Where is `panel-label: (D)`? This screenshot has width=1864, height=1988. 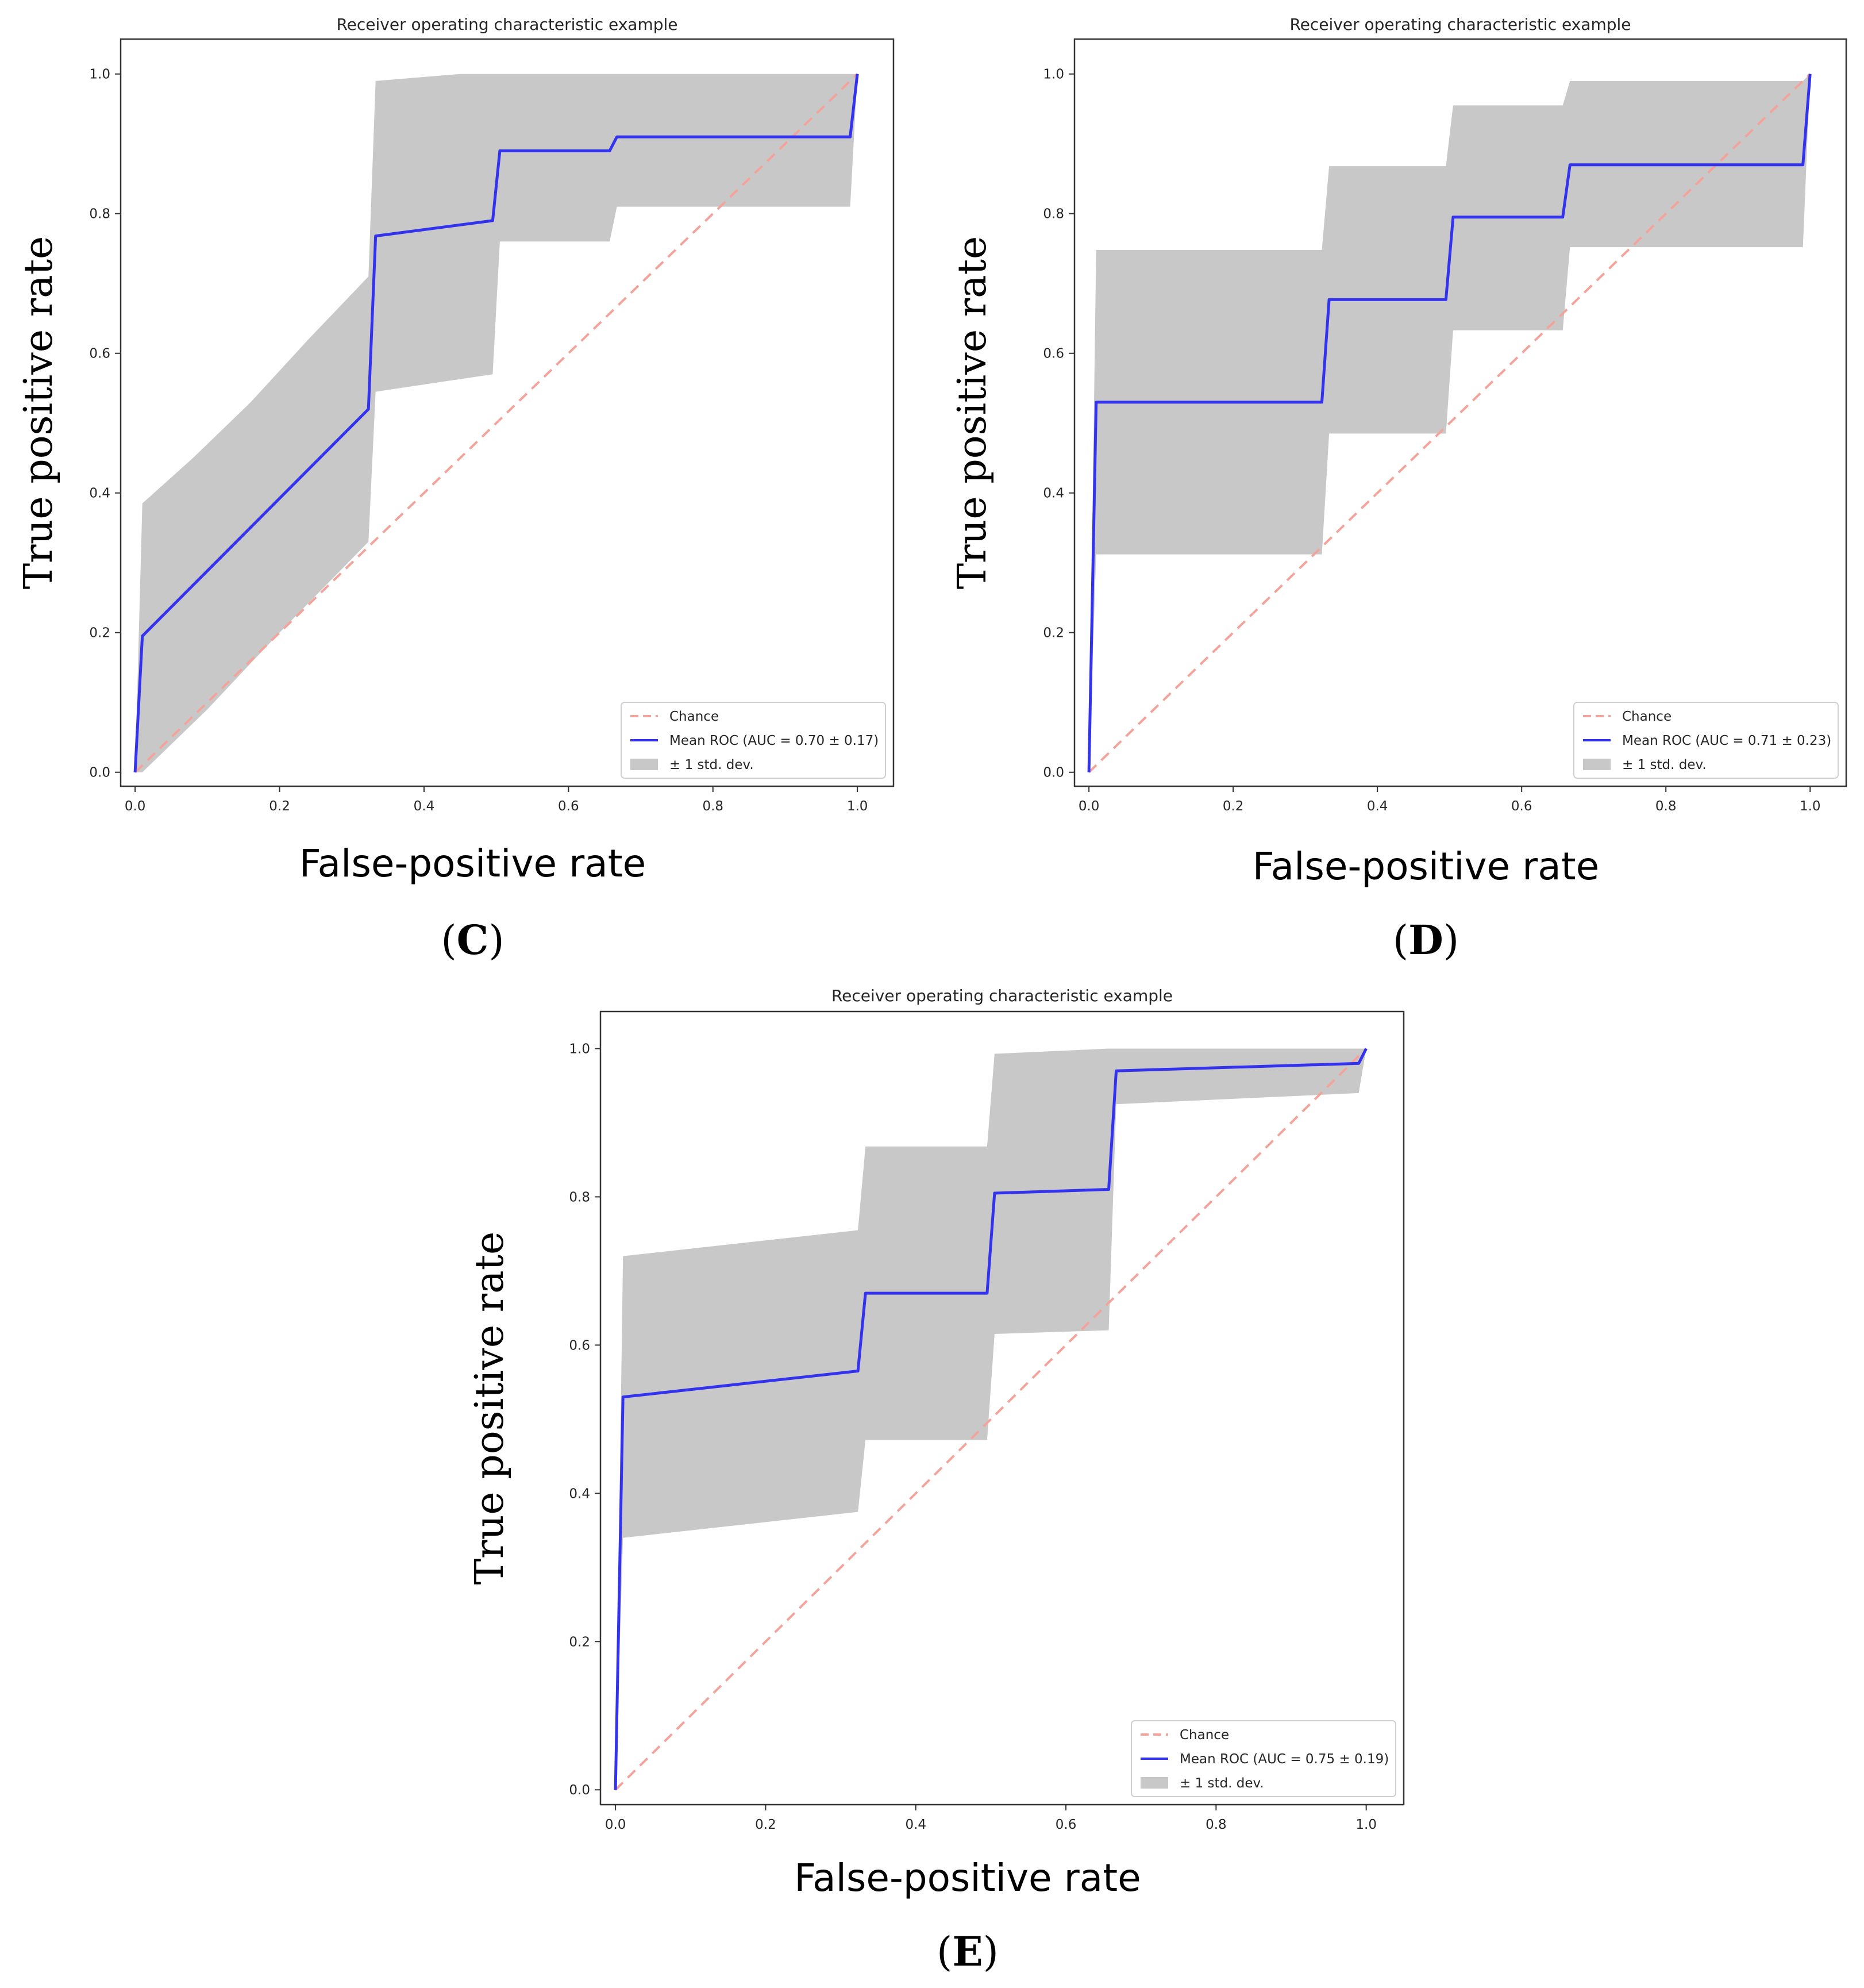
panel-label: (D) is located at coordinates (1426, 940).